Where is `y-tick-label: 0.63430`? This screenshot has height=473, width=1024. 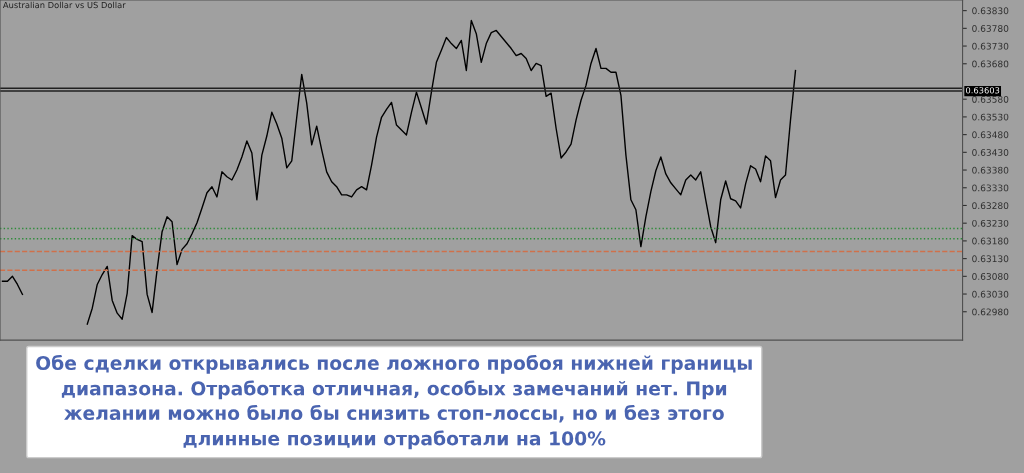 y-tick-label: 0.63430 is located at coordinates (990, 152).